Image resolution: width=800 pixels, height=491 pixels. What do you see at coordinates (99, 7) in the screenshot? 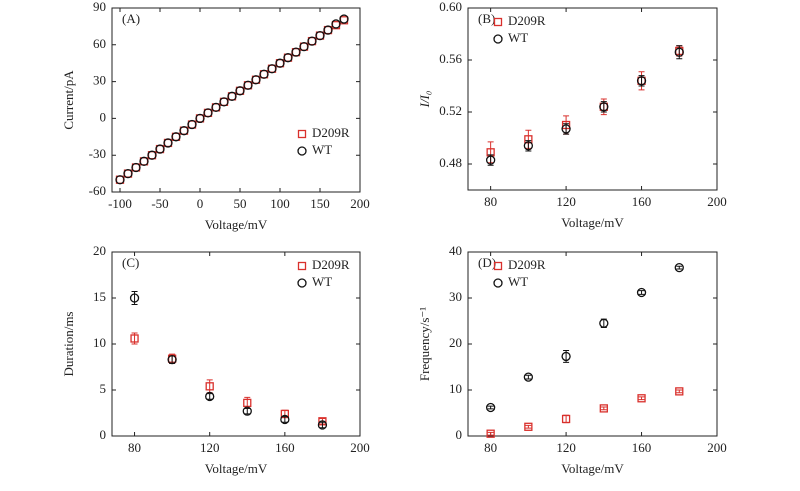
I see `y-tick-label: 90` at bounding box center [99, 7].